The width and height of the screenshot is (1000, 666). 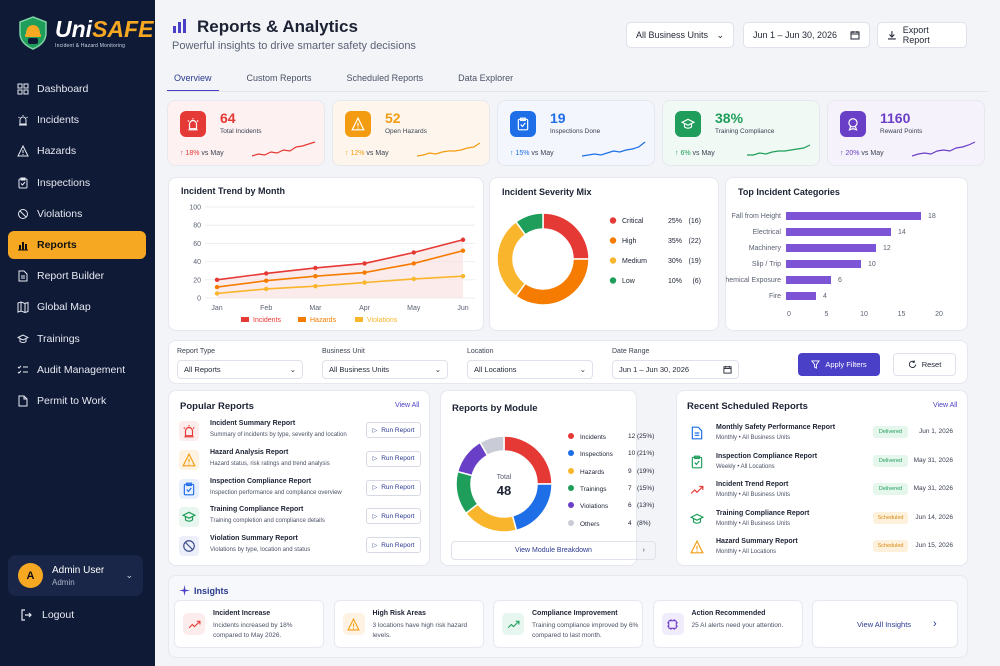 I want to click on warning-icon, so click(x=697, y=547).